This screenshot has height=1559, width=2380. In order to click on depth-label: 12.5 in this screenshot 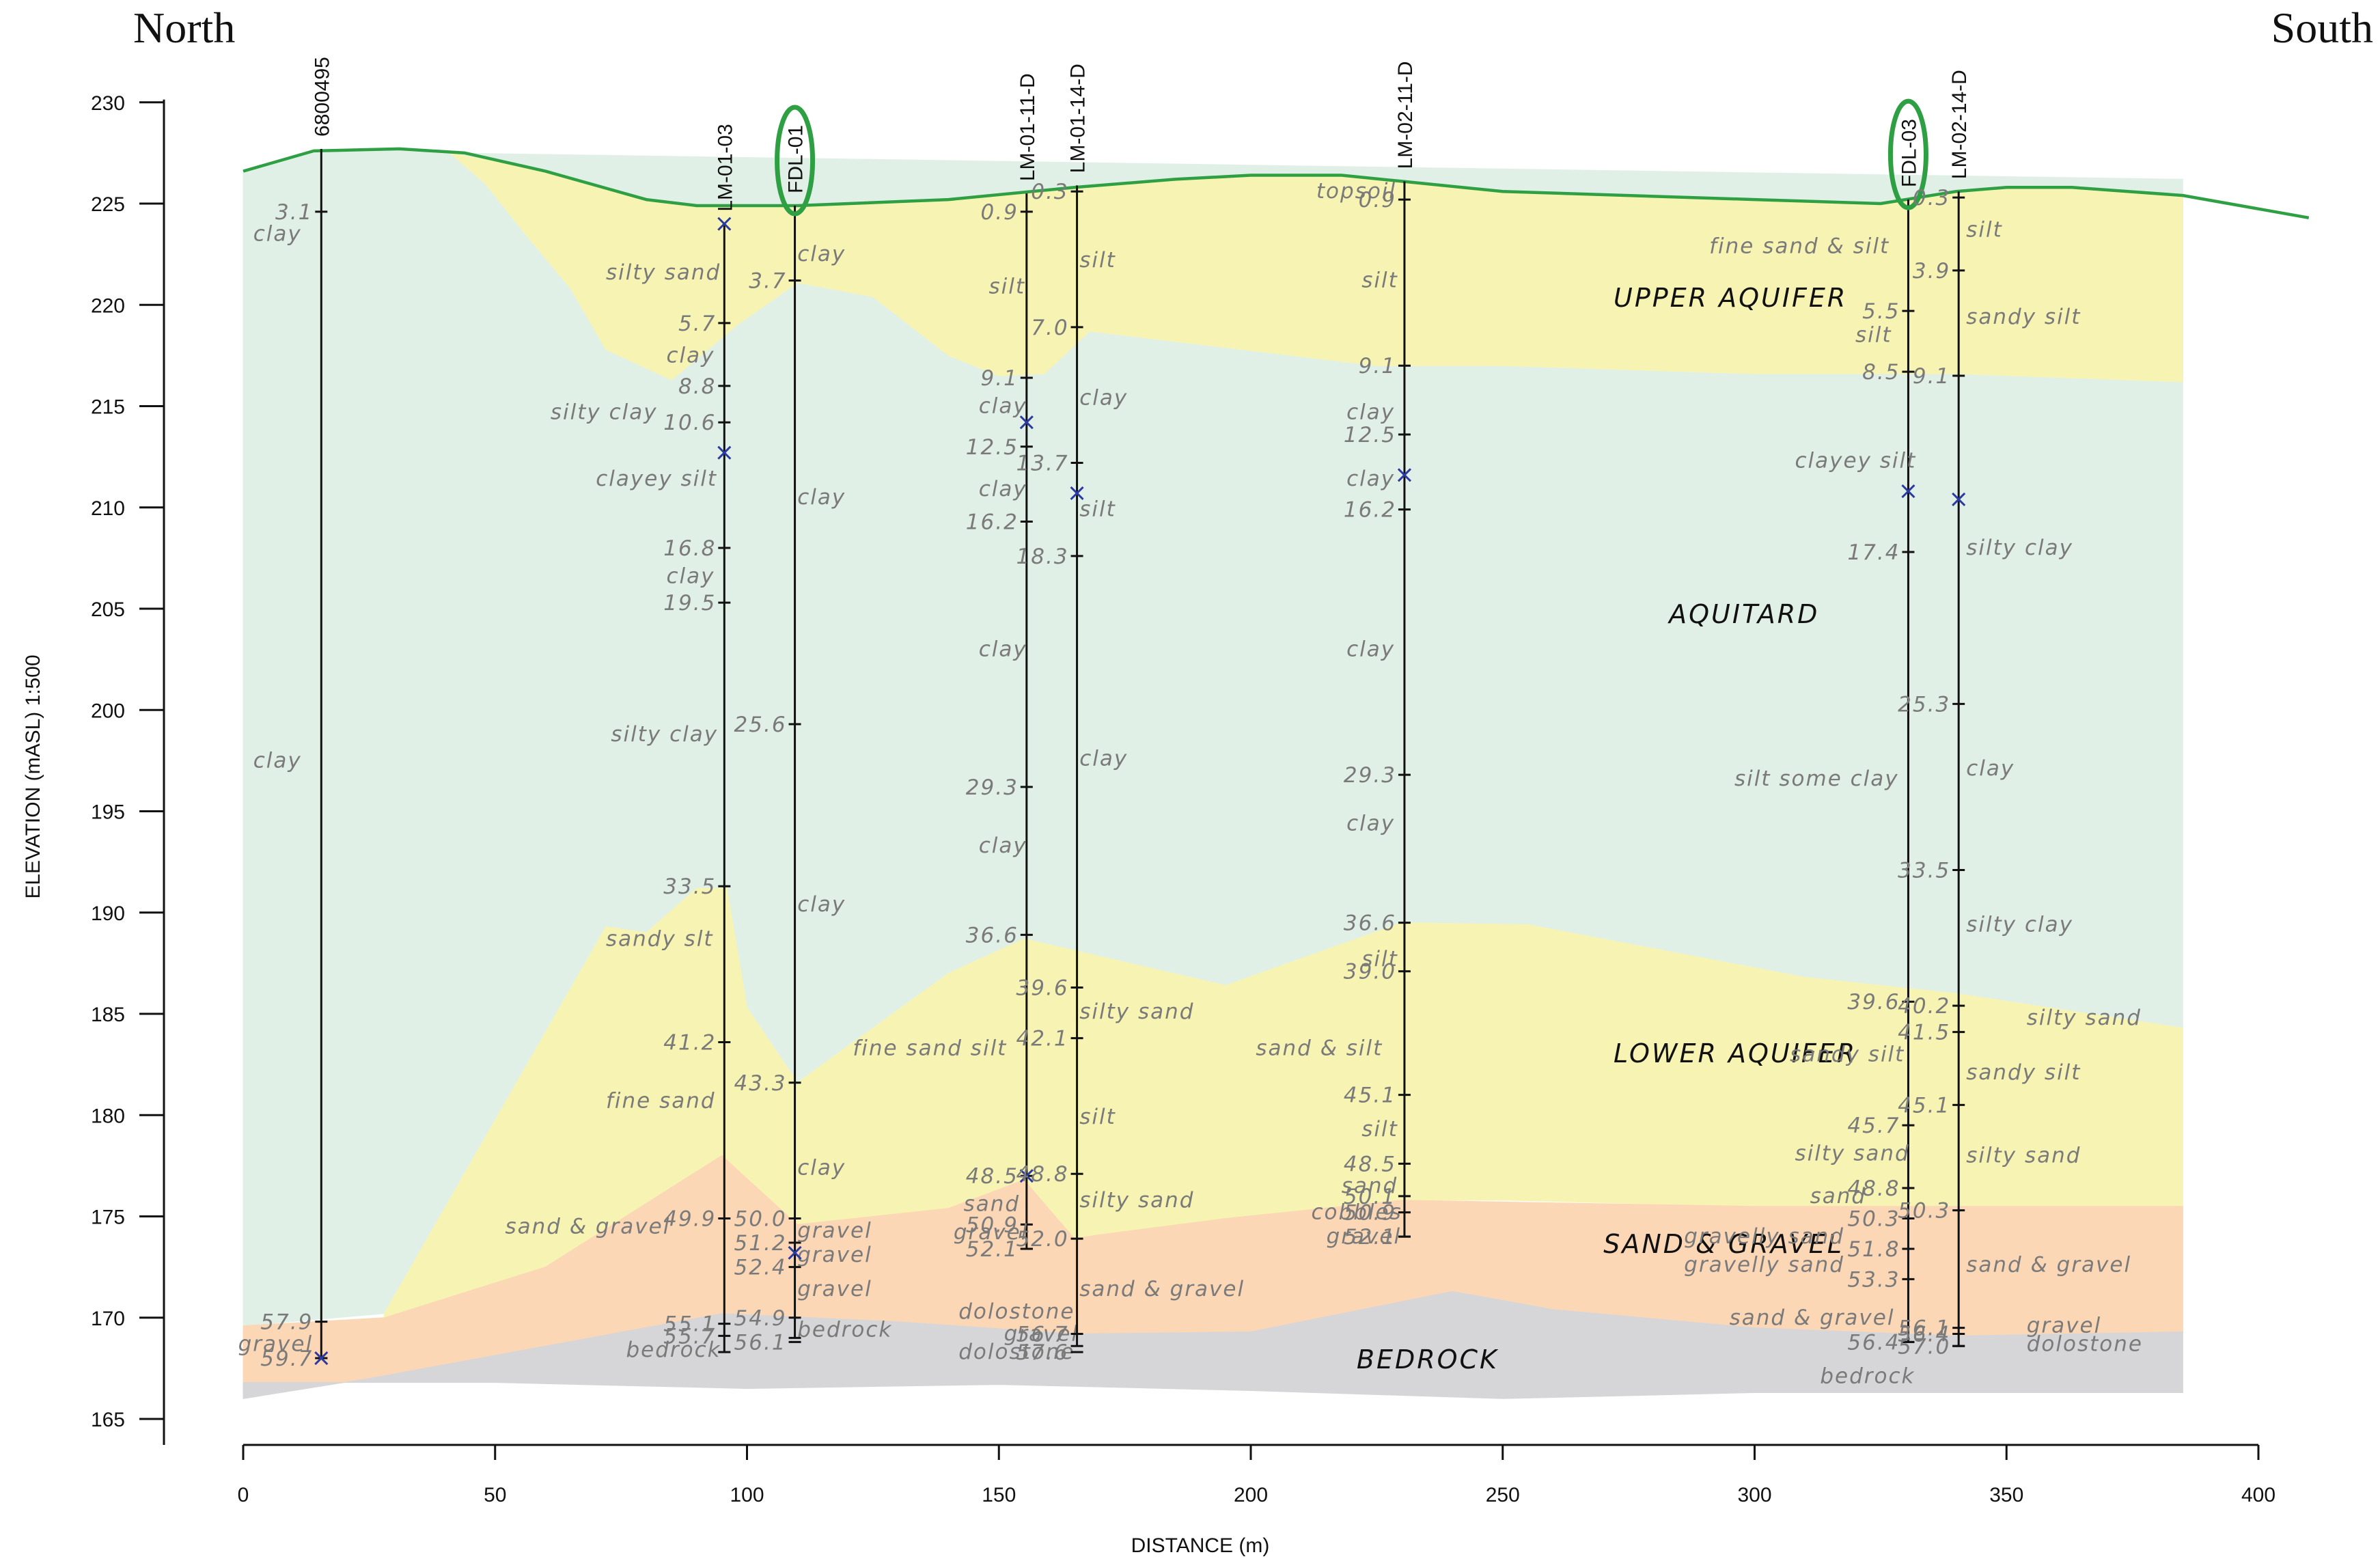, I will do `click(1370, 435)`.